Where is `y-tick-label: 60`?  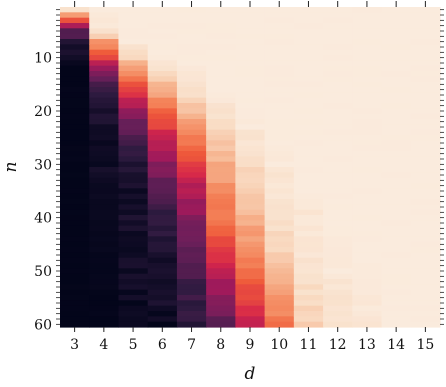 y-tick-label: 60 is located at coordinates (43, 325).